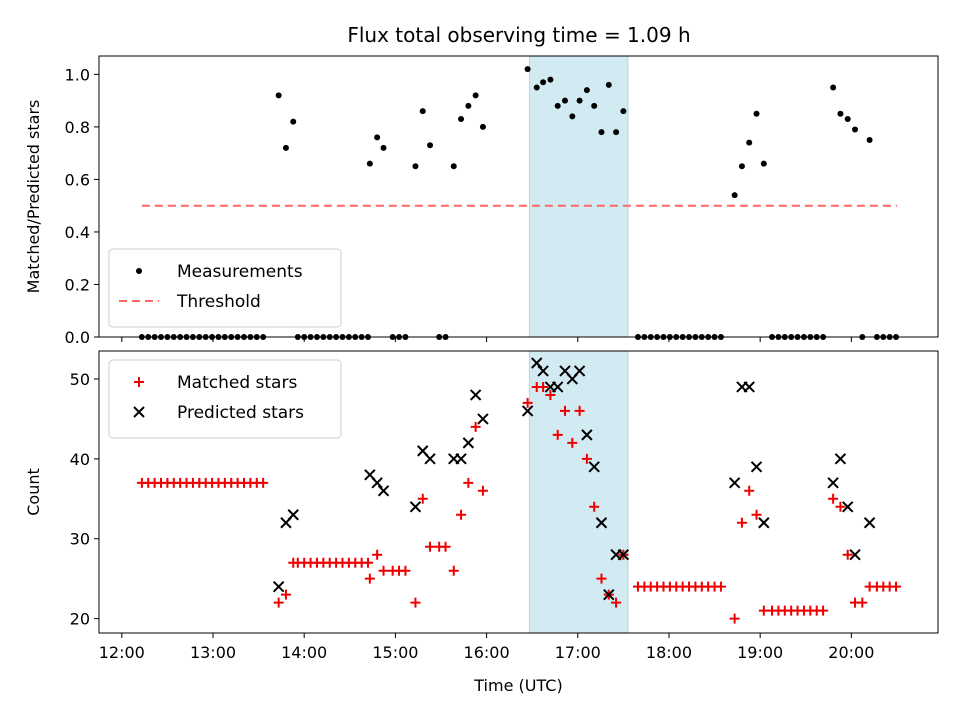  I want to click on legend-label: Matched stars, so click(237, 383).